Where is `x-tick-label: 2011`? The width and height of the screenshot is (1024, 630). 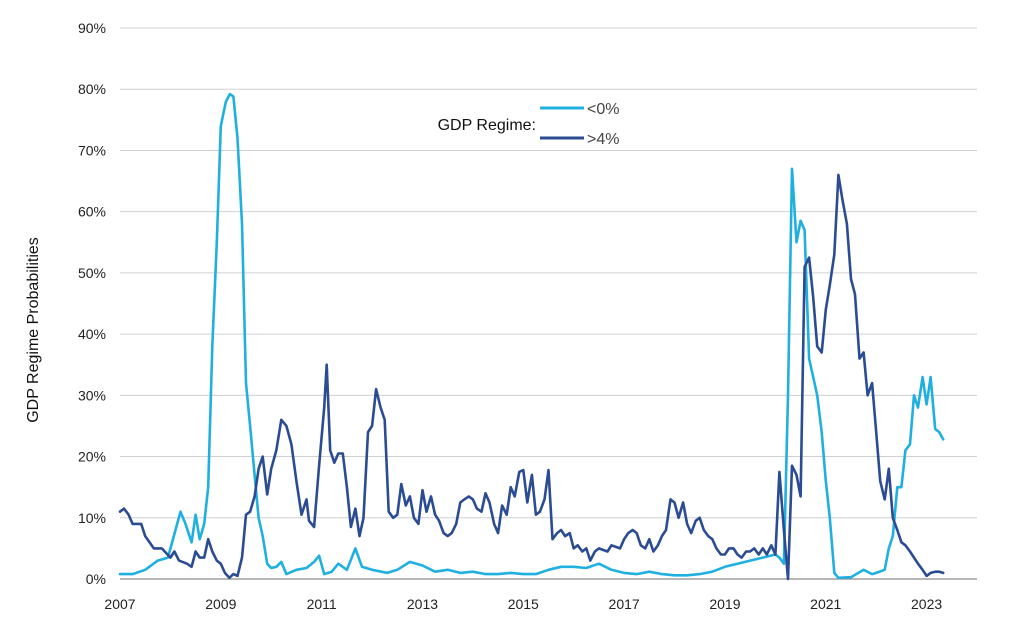
x-tick-label: 2011 is located at coordinates (322, 604).